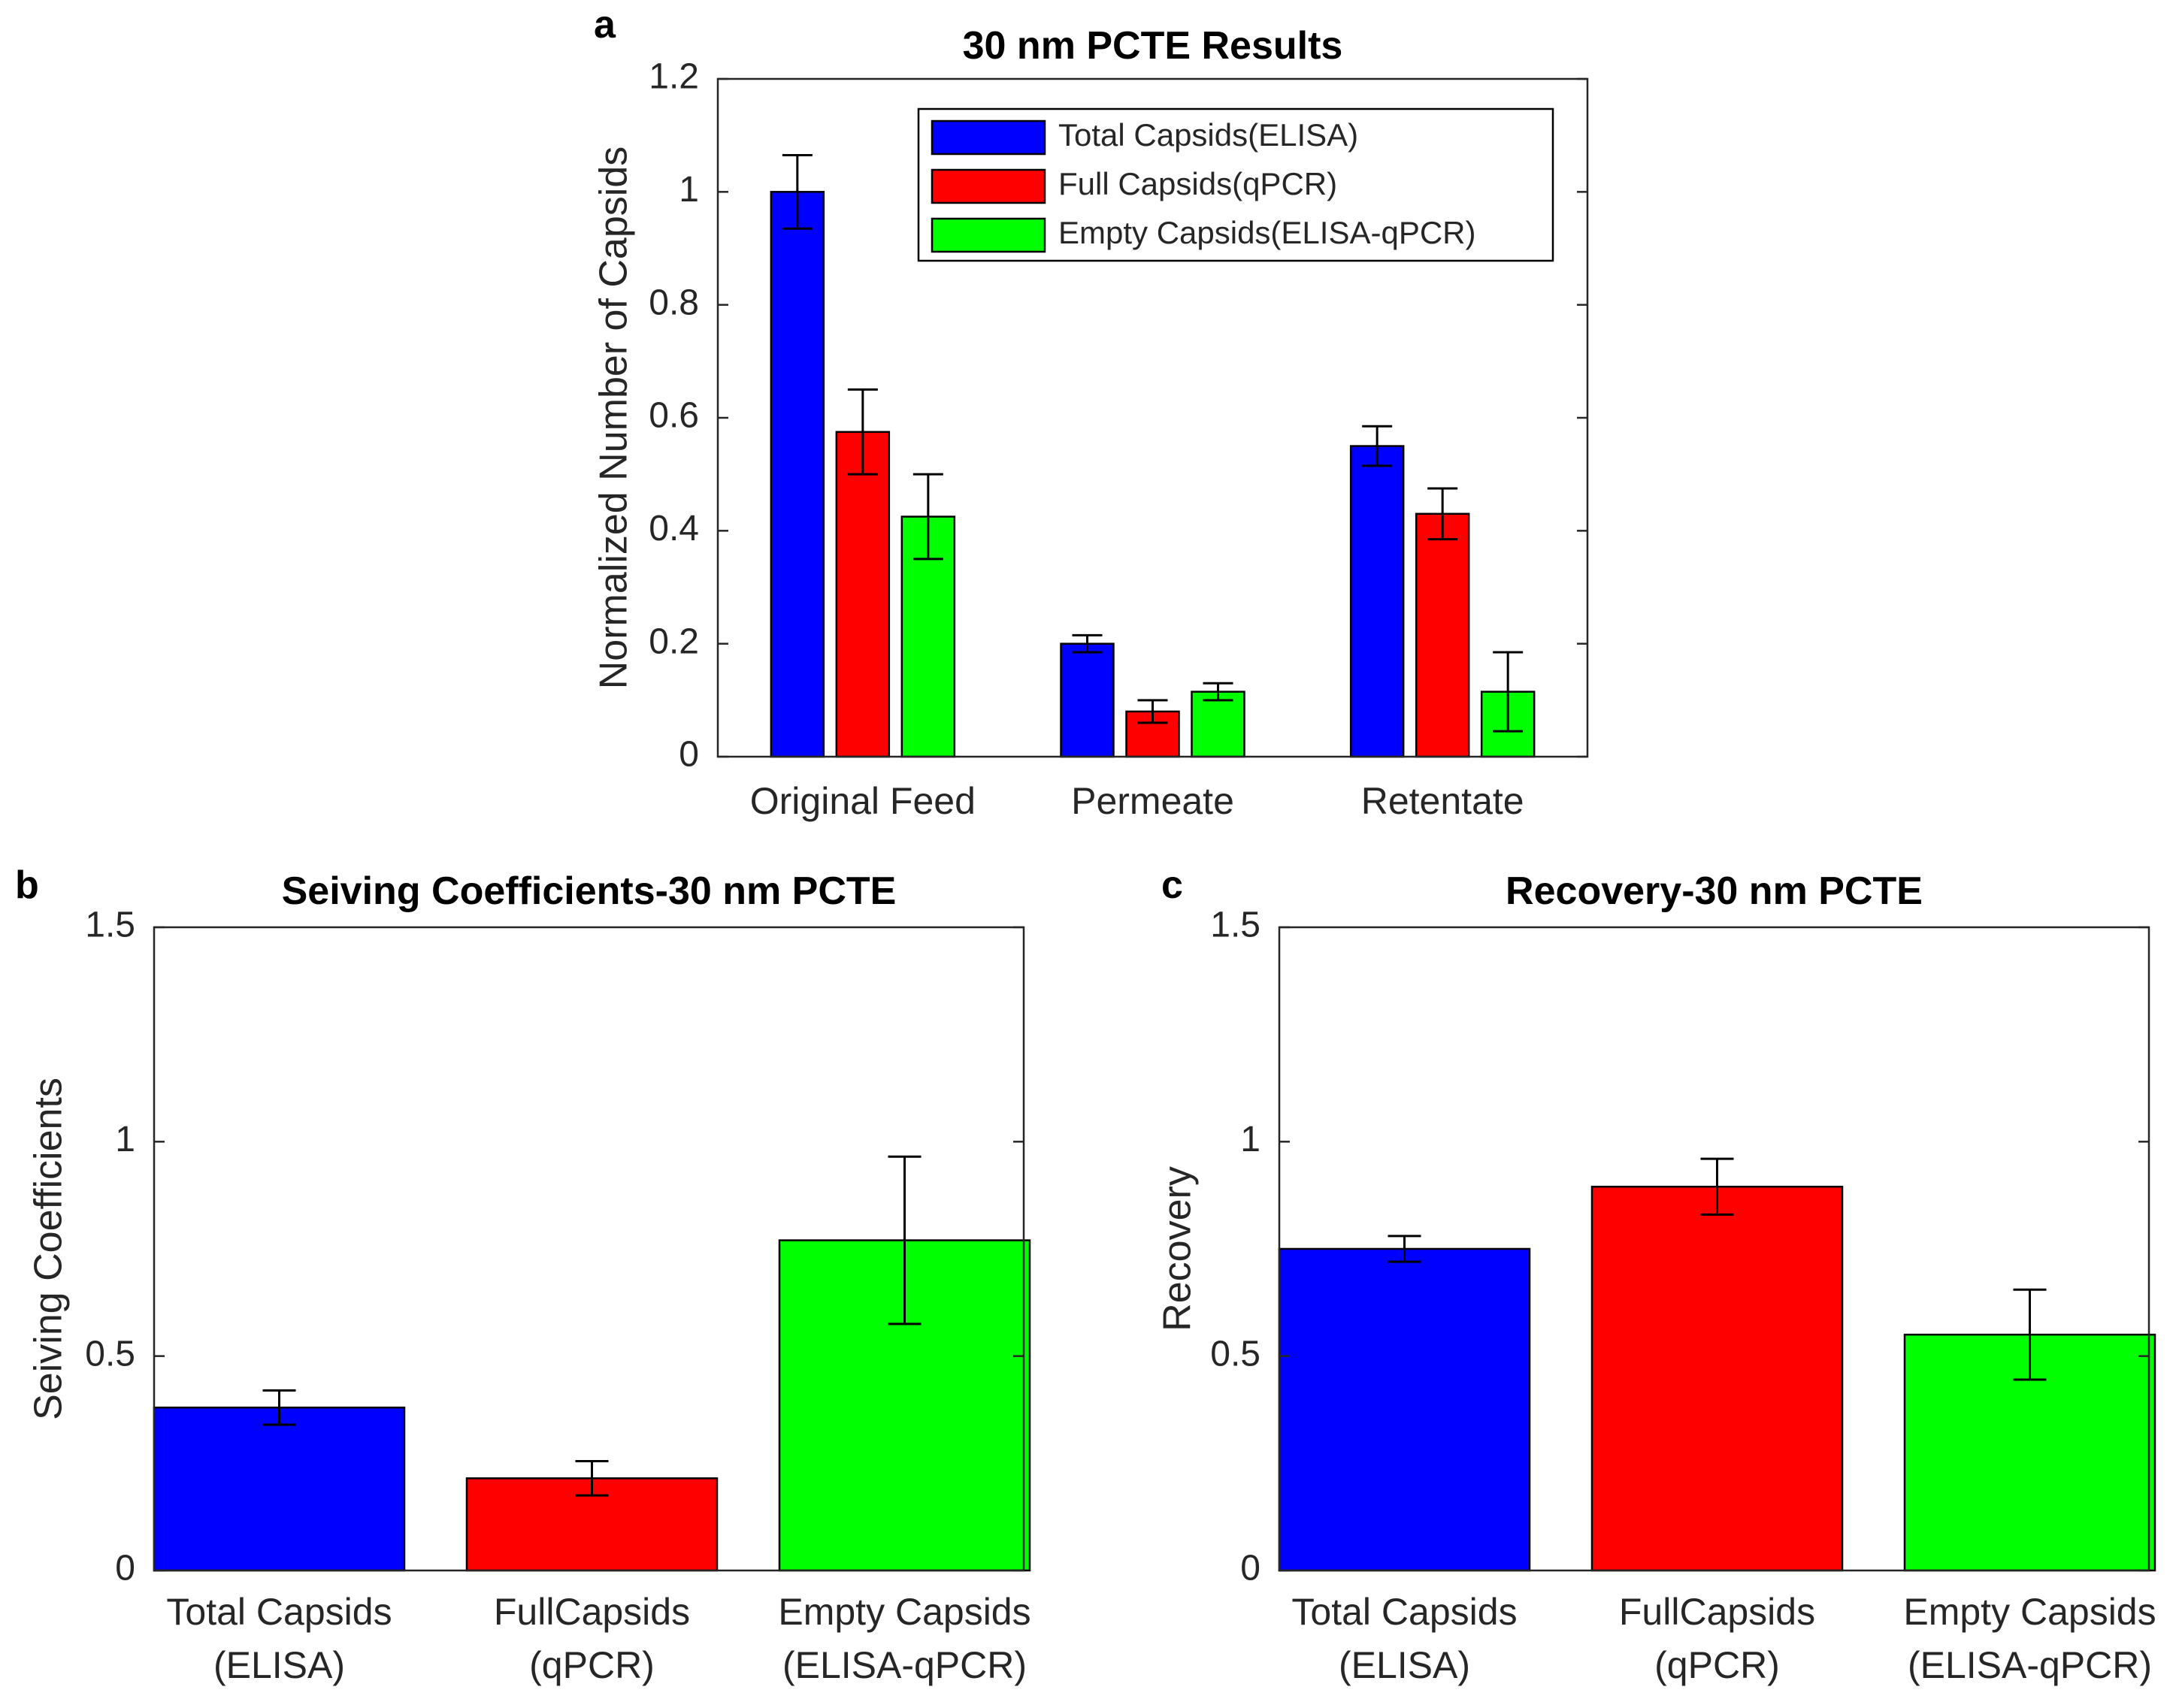 This screenshot has height=1708, width=2179. I want to click on y-tick-label: 0.6, so click(674, 416).